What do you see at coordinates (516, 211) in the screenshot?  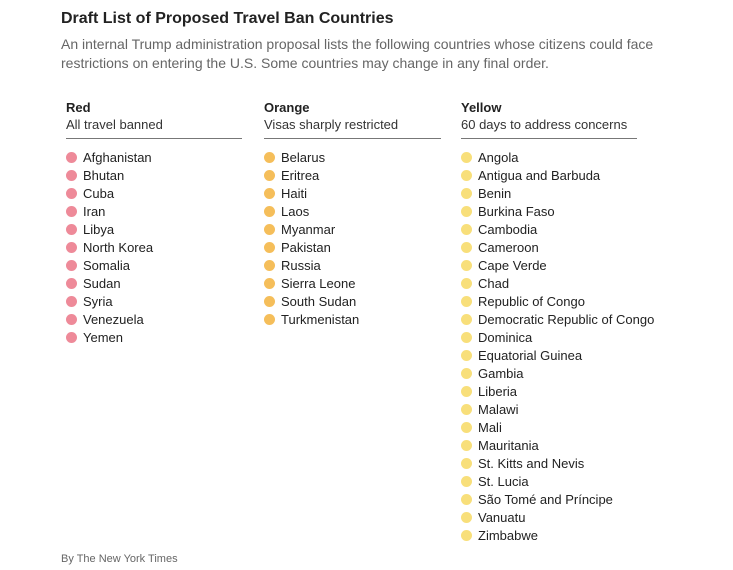 I see `country-name: Burkina Faso` at bounding box center [516, 211].